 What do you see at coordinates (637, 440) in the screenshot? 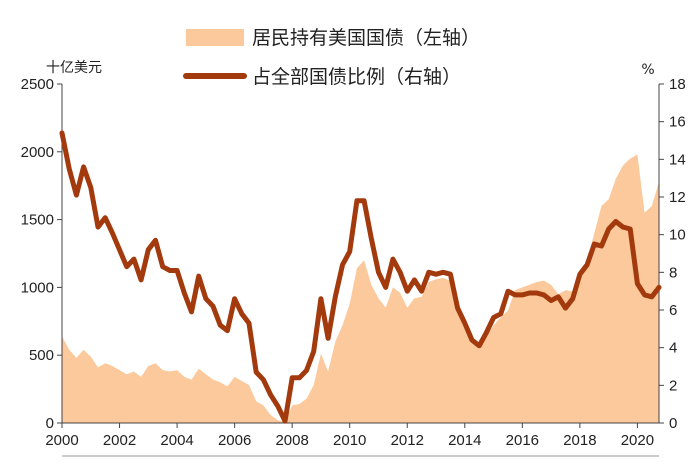
I see `x-tick-label: 2020` at bounding box center [637, 440].